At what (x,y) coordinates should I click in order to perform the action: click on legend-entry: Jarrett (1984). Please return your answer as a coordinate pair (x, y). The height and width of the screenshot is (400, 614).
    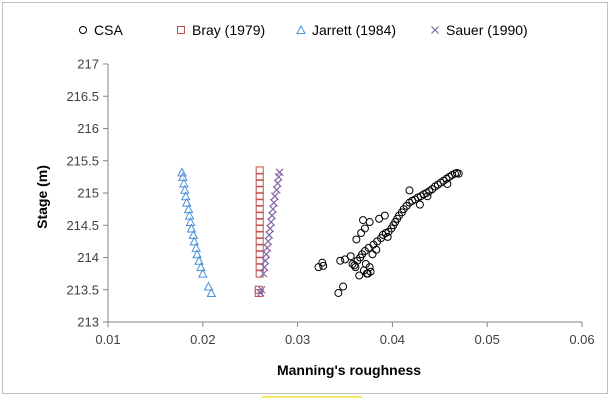
    Looking at the image, I should click on (346, 30).